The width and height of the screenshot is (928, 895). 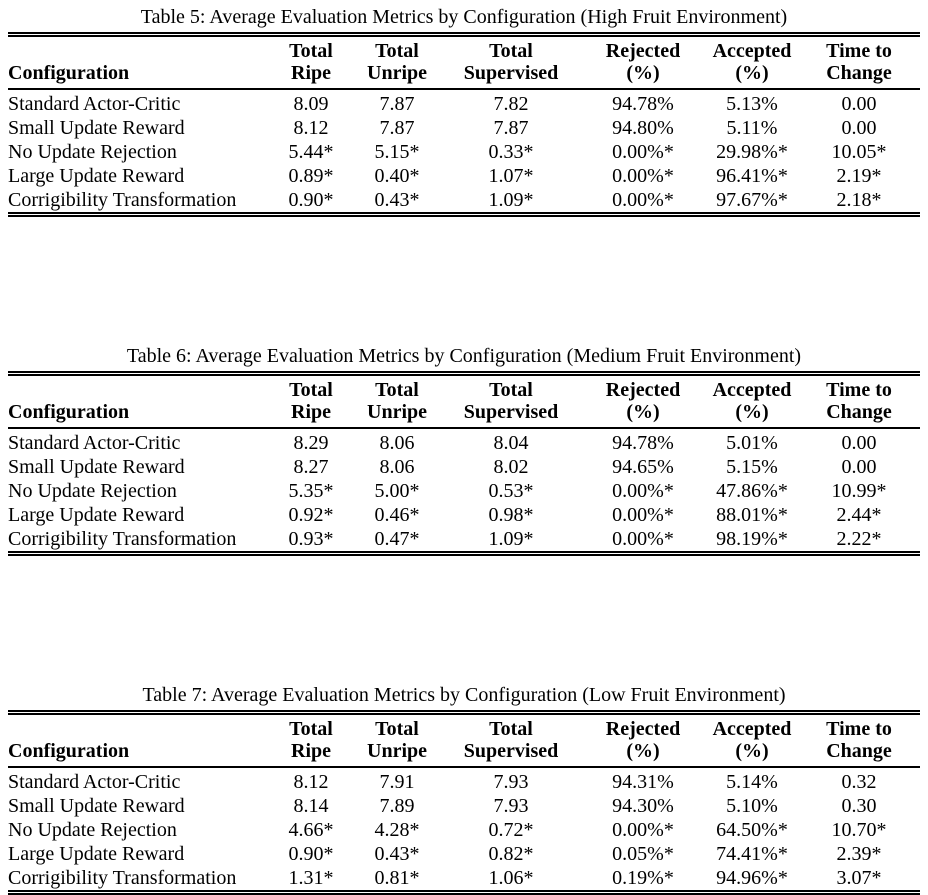 What do you see at coordinates (311, 878) in the screenshot?
I see `value-cell-total-ripe: 1.31*` at bounding box center [311, 878].